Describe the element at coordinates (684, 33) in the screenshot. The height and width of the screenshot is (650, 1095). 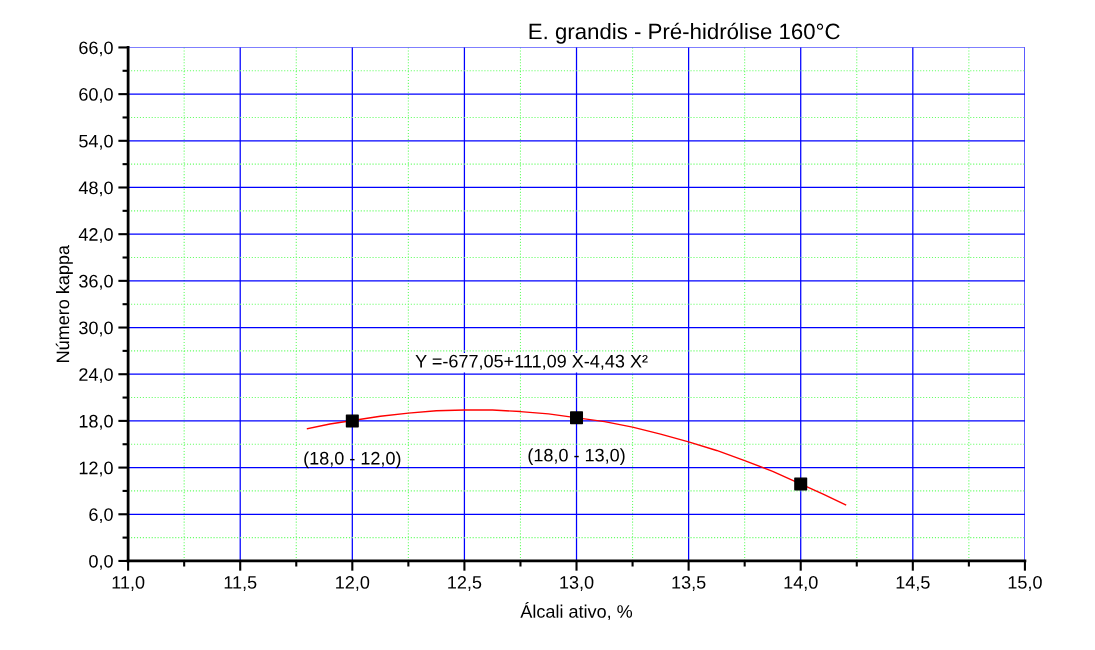
I see `chart-title: E. grandis - Pré-hidrólise 160°C` at that location.